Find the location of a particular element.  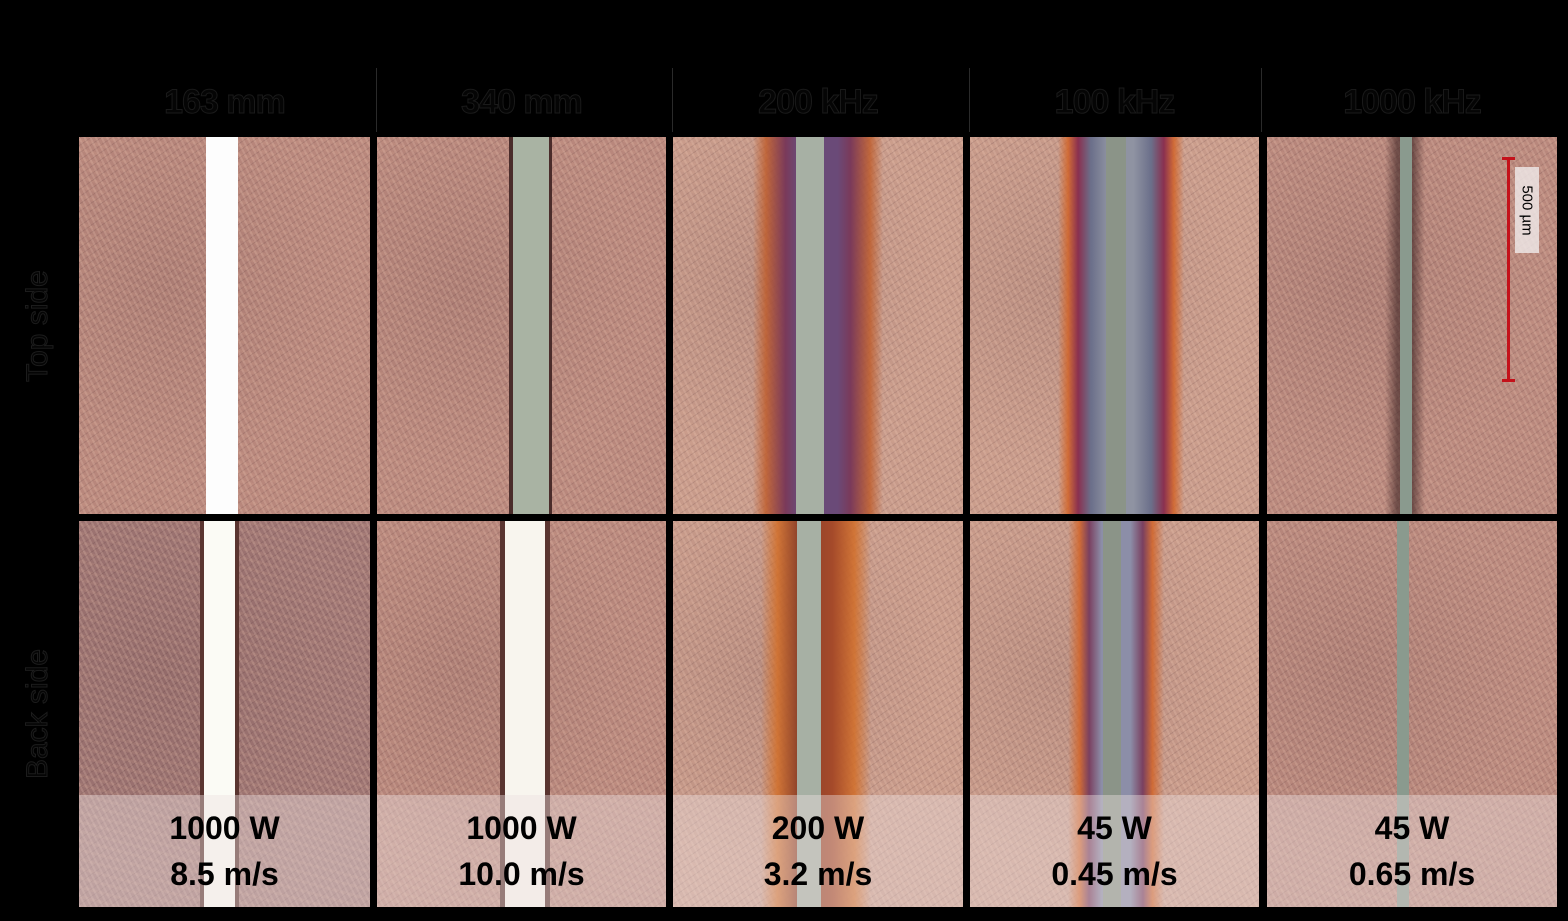

row-label-back: Back side is located at coordinates (38, 714).